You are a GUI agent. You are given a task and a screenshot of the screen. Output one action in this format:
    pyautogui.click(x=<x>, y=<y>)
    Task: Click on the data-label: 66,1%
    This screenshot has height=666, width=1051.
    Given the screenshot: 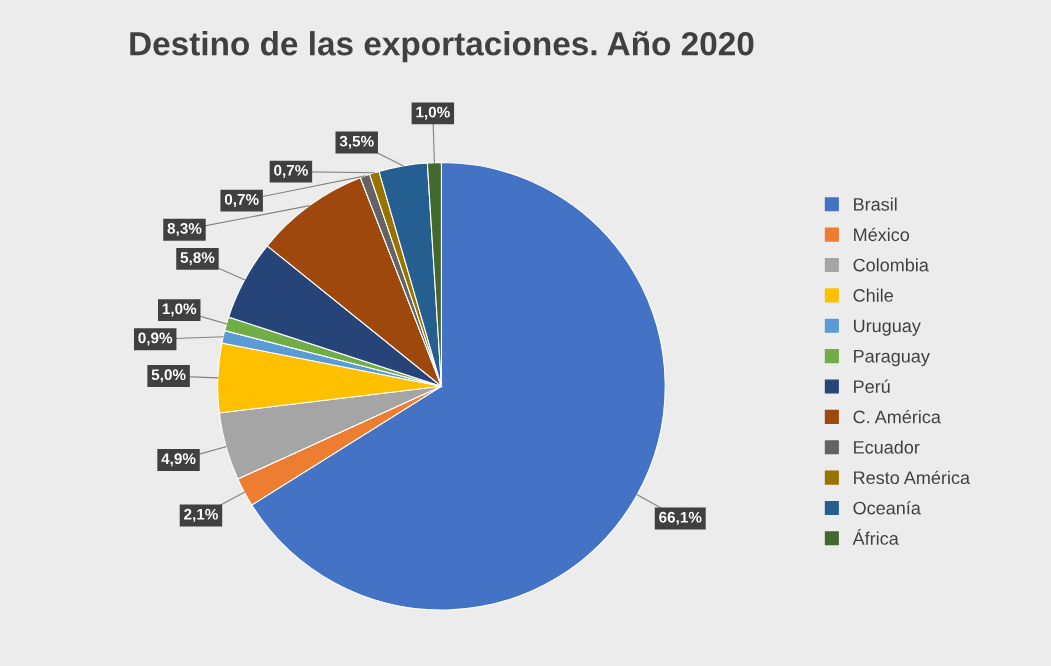 What is the action you would take?
    pyautogui.click(x=680, y=518)
    